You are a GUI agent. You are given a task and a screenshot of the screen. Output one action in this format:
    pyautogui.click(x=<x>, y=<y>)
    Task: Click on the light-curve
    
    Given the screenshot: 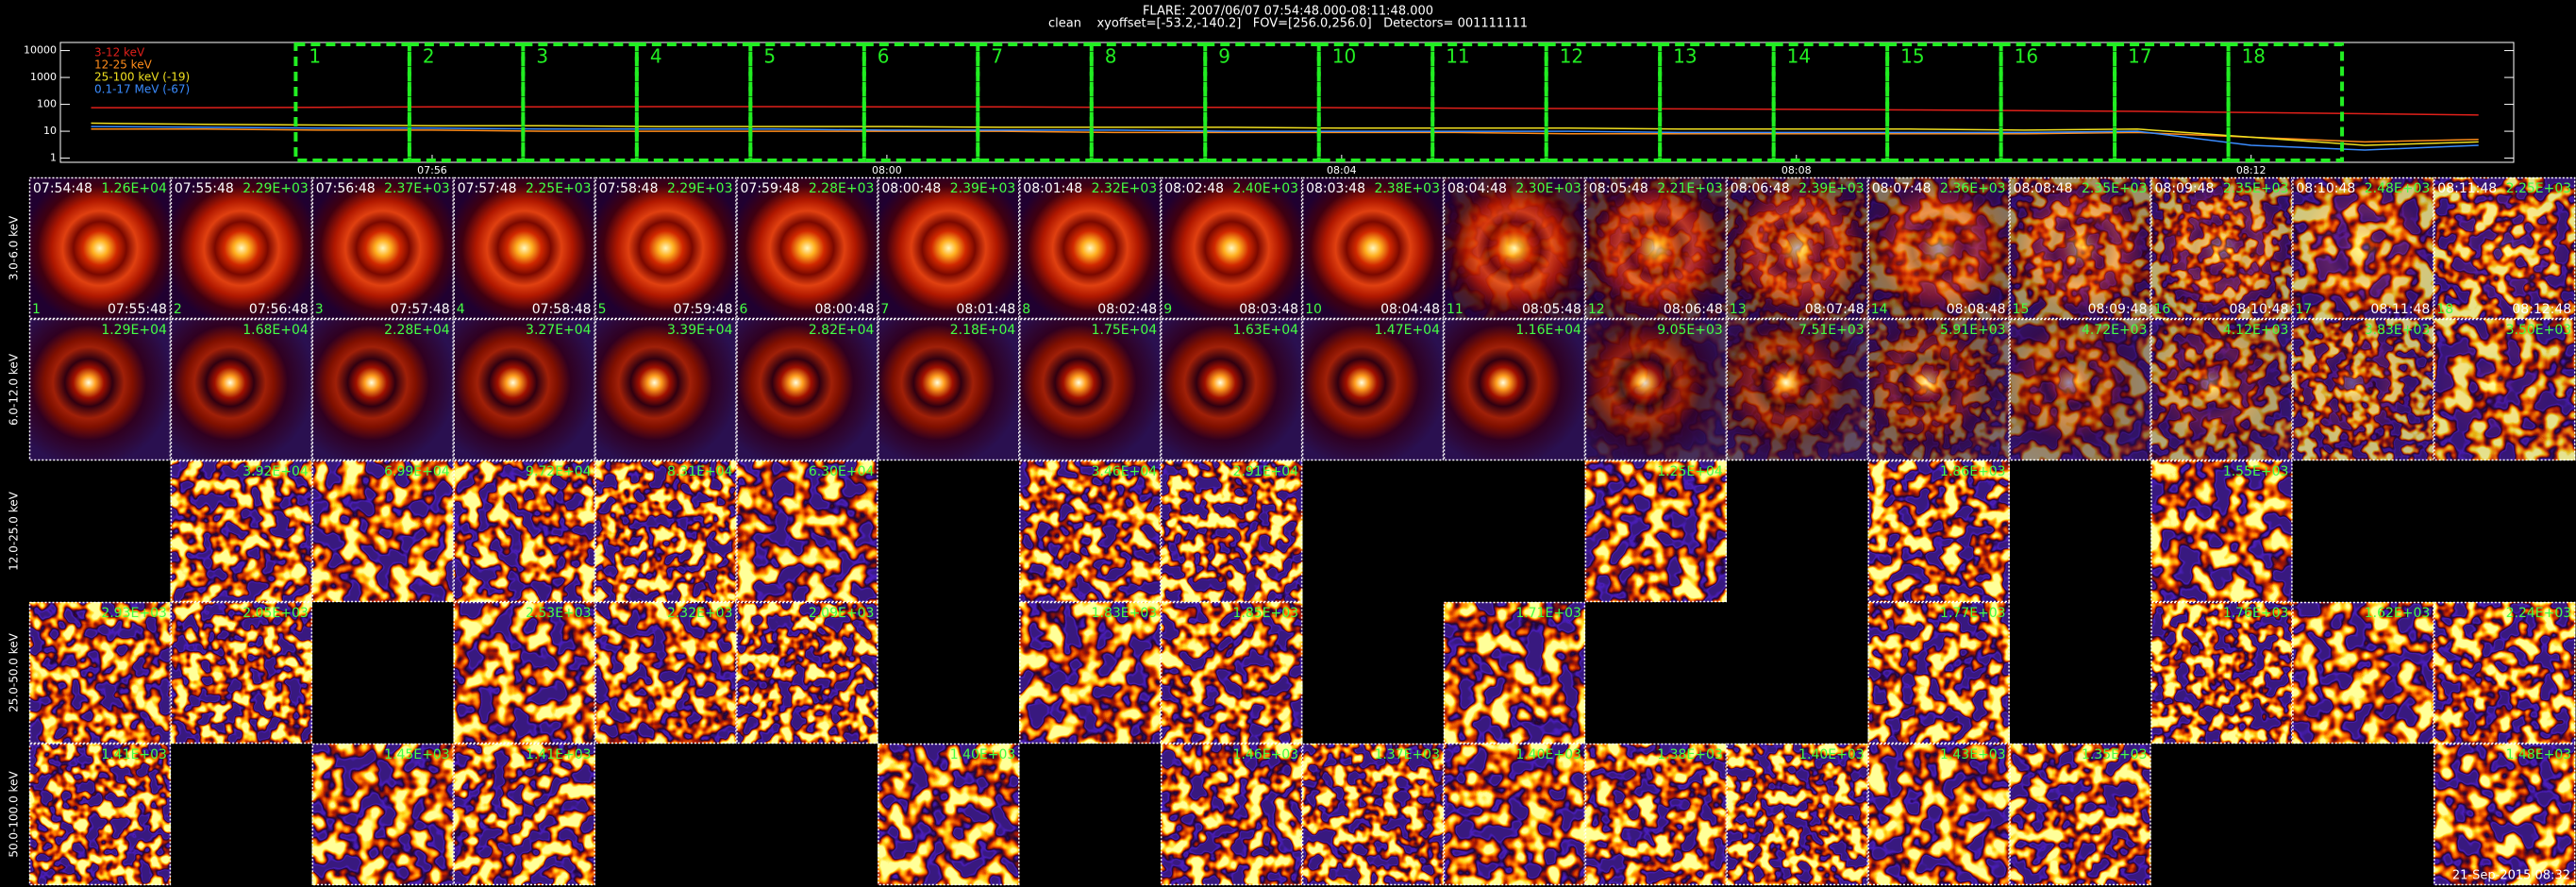 What is the action you would take?
    pyautogui.click(x=1285, y=138)
    